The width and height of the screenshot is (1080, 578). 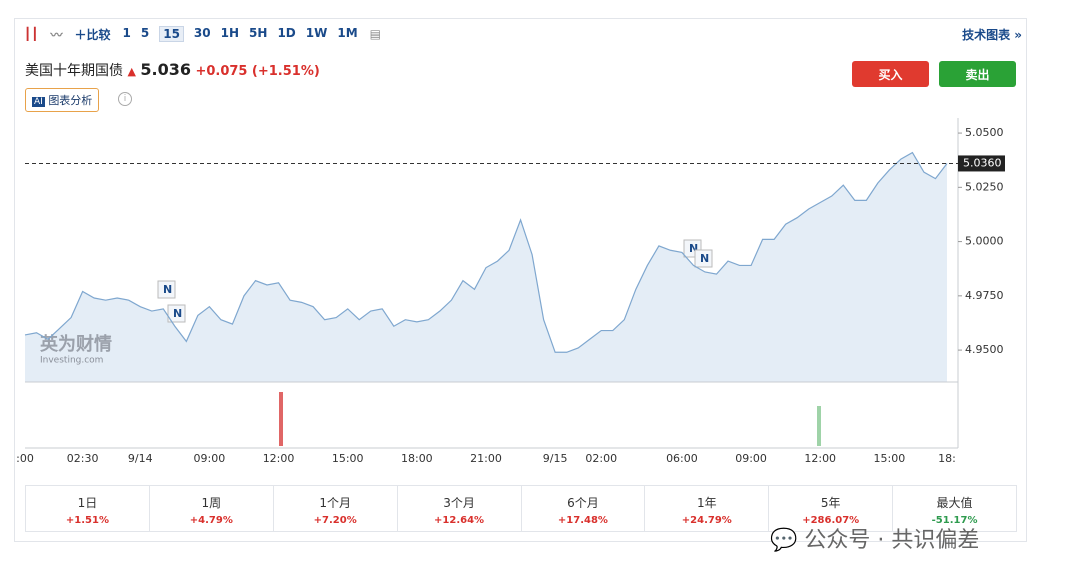 What do you see at coordinates (459, 520) in the screenshot?
I see `change: +12.64%` at bounding box center [459, 520].